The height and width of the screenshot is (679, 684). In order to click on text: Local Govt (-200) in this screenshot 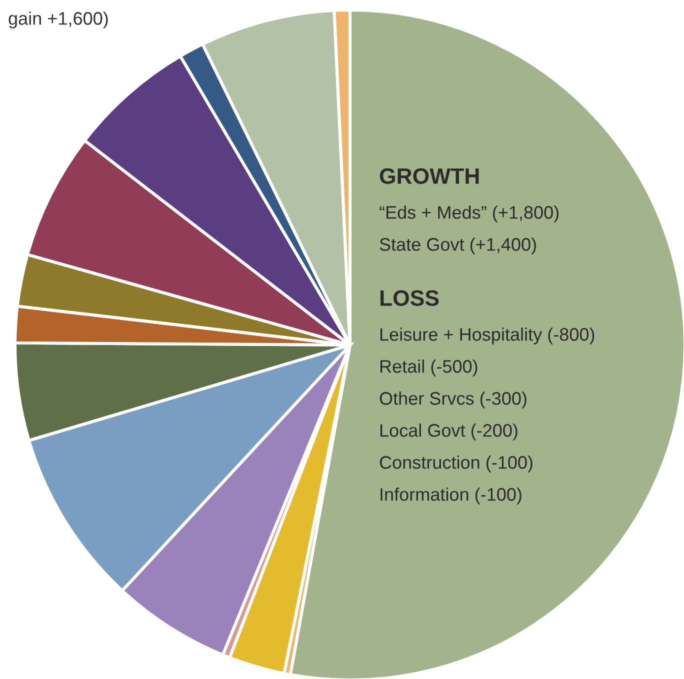, I will do `click(449, 432)`.